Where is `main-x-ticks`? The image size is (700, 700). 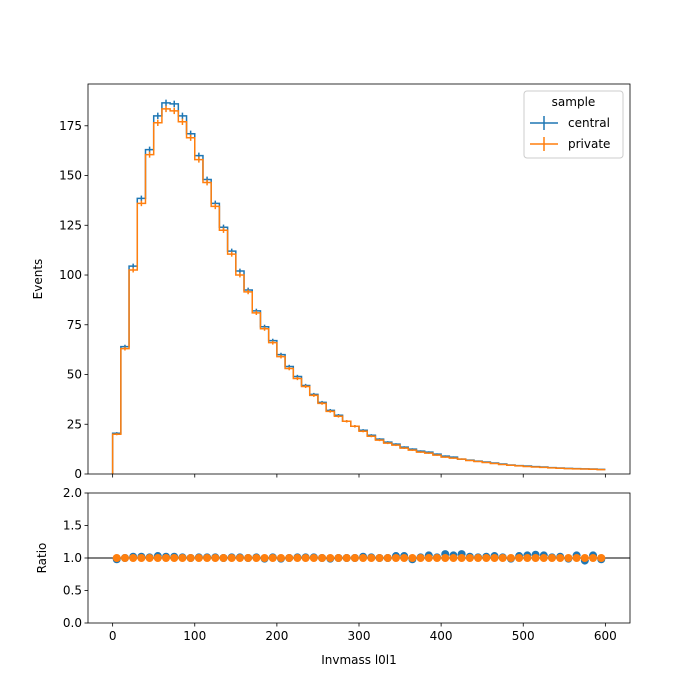
main-x-ticks is located at coordinates (359, 476).